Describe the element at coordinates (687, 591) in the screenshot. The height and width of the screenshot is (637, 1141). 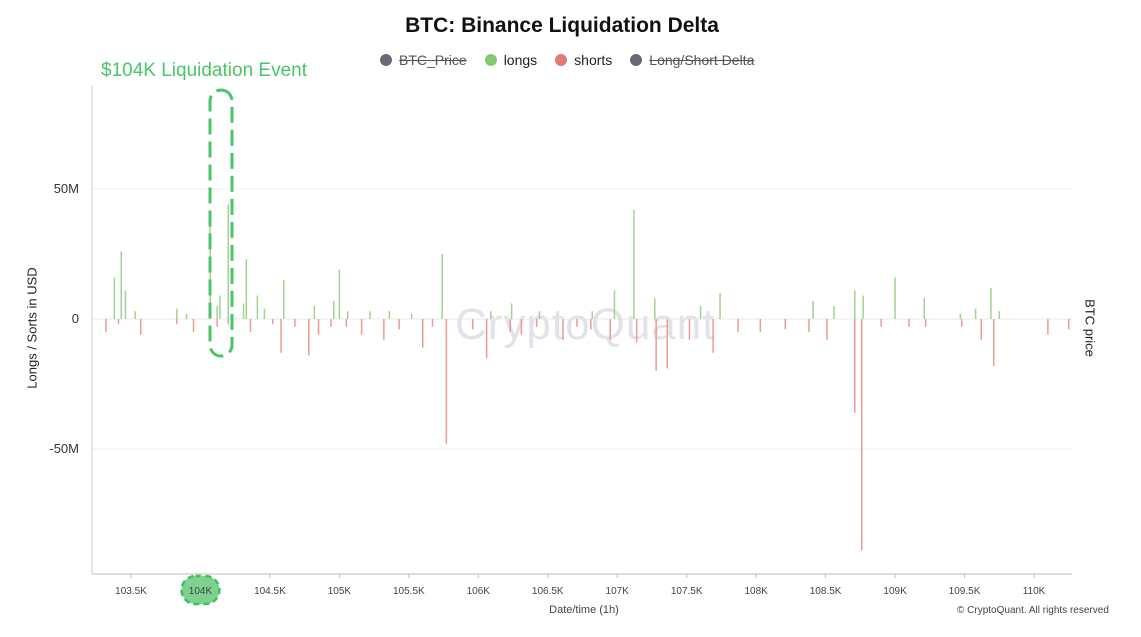
I see `x-tick-label: 107.5K` at that location.